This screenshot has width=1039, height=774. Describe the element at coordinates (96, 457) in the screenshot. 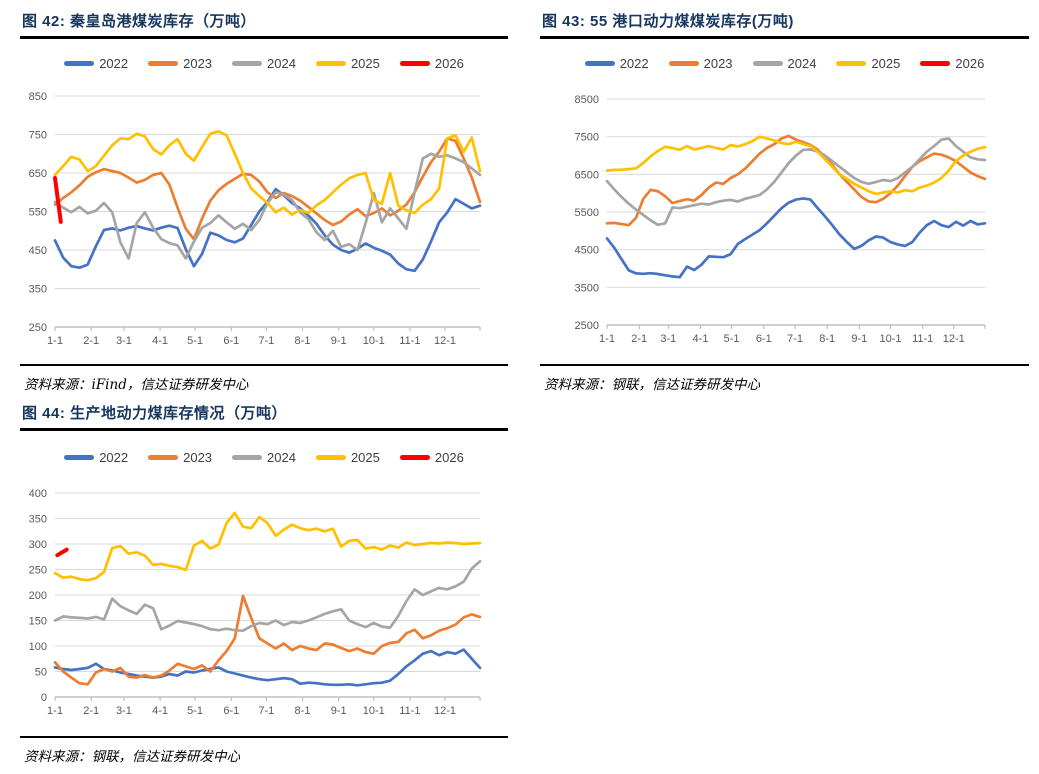

I see `legend-item-2022: 2022` at that location.